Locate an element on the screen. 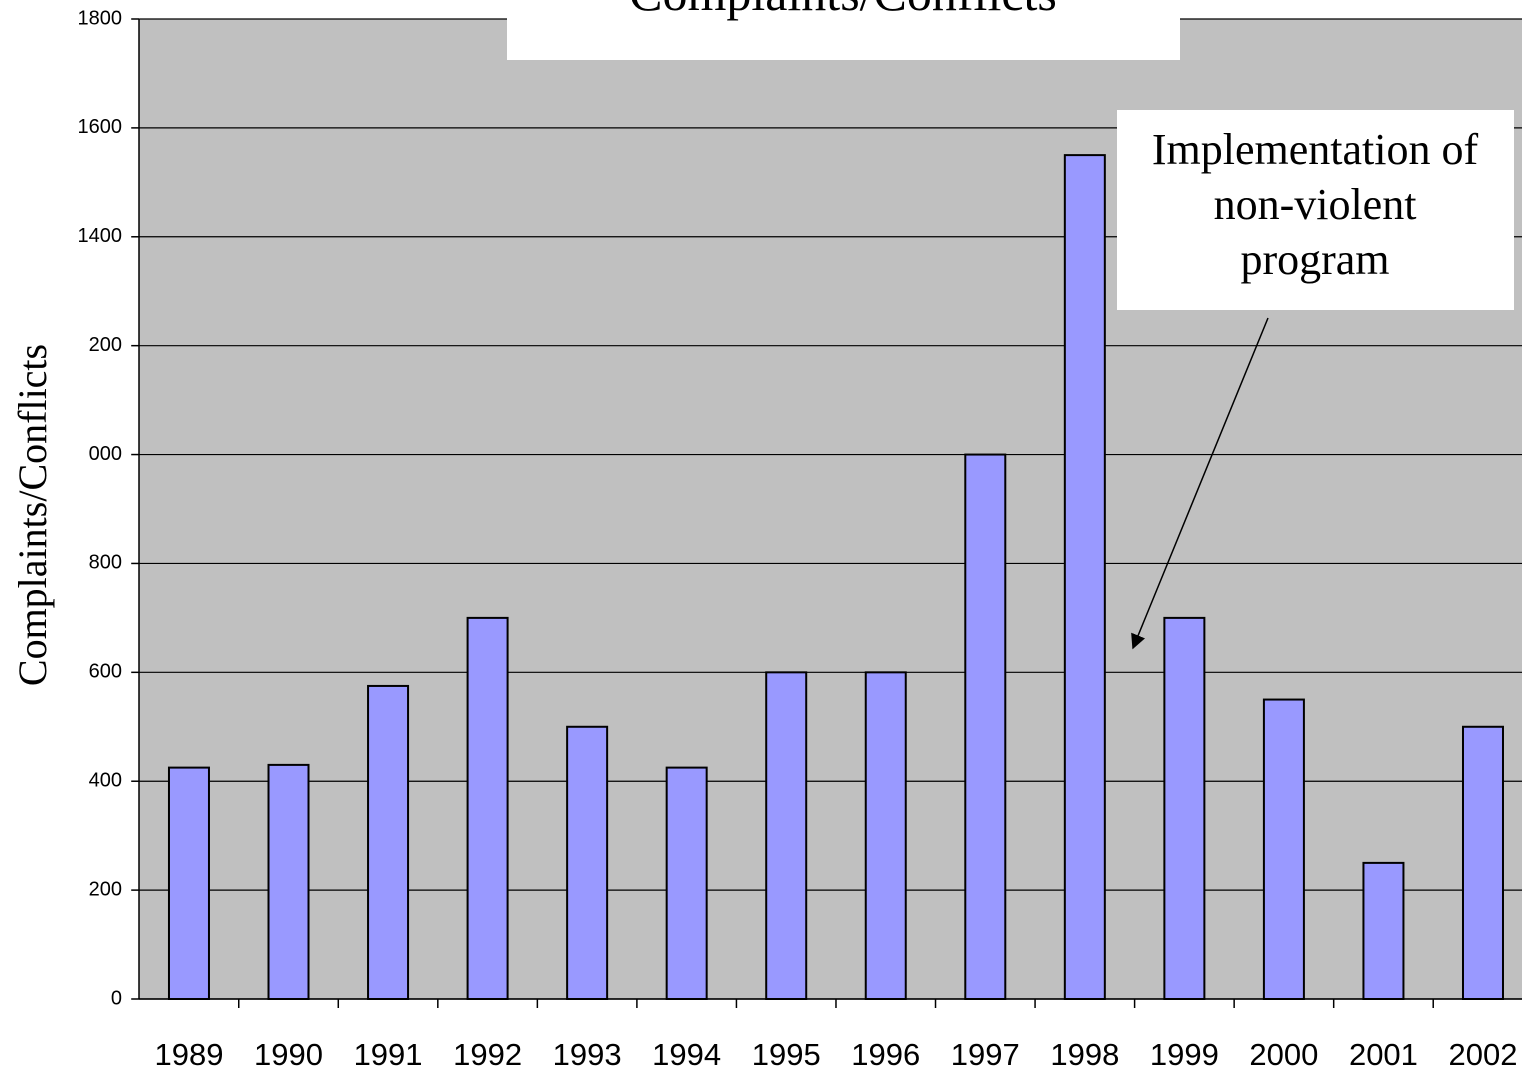 This screenshot has height=1073, width=1522. y-tick-label: 1600 is located at coordinates (100, 127).